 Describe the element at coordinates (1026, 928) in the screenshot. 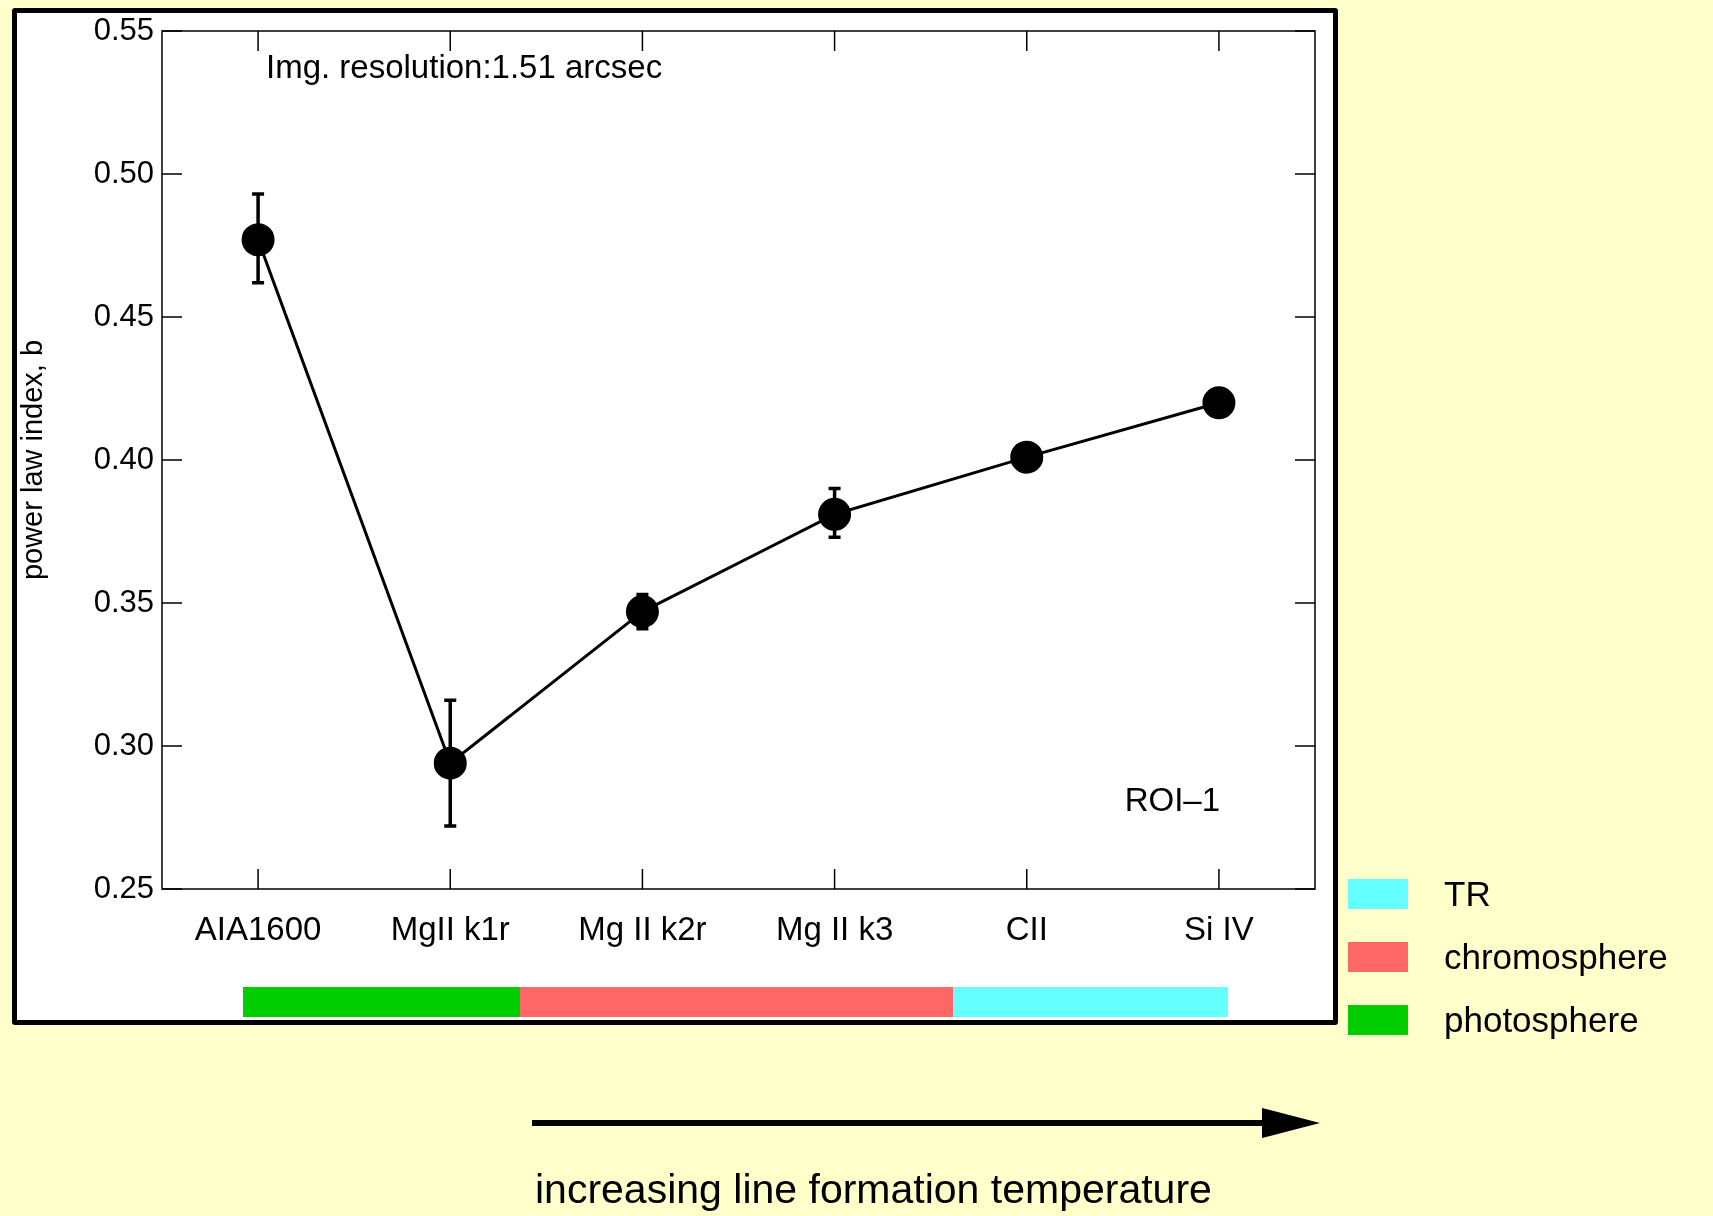

I see `x-tick-label: CII` at that location.